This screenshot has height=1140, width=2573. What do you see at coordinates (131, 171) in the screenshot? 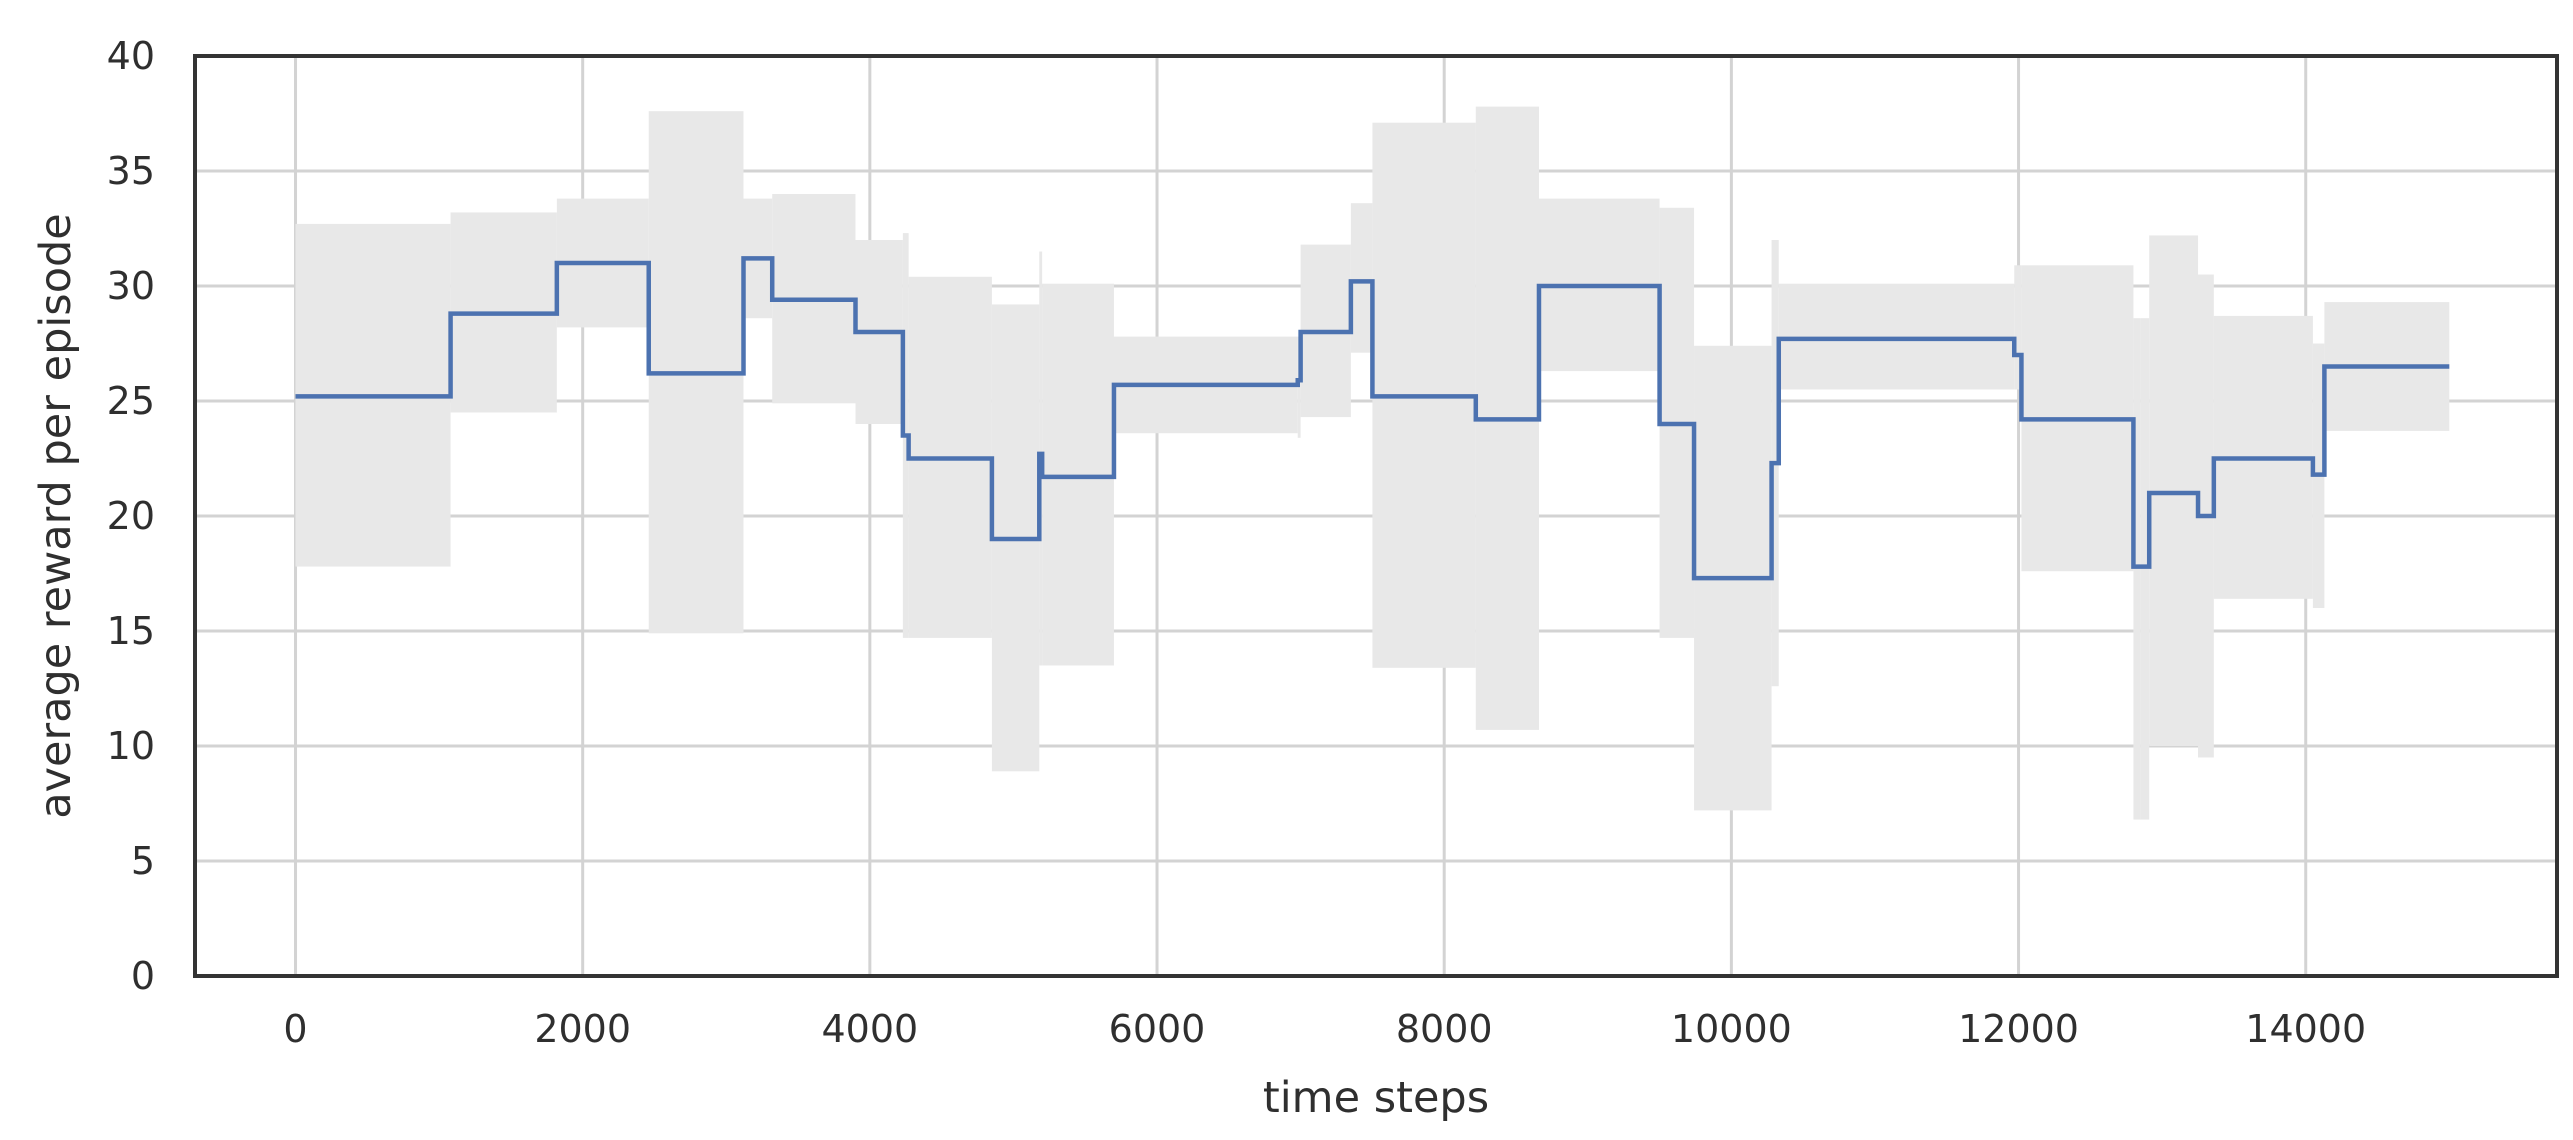
I see `y-tick-label: 35` at bounding box center [131, 171].